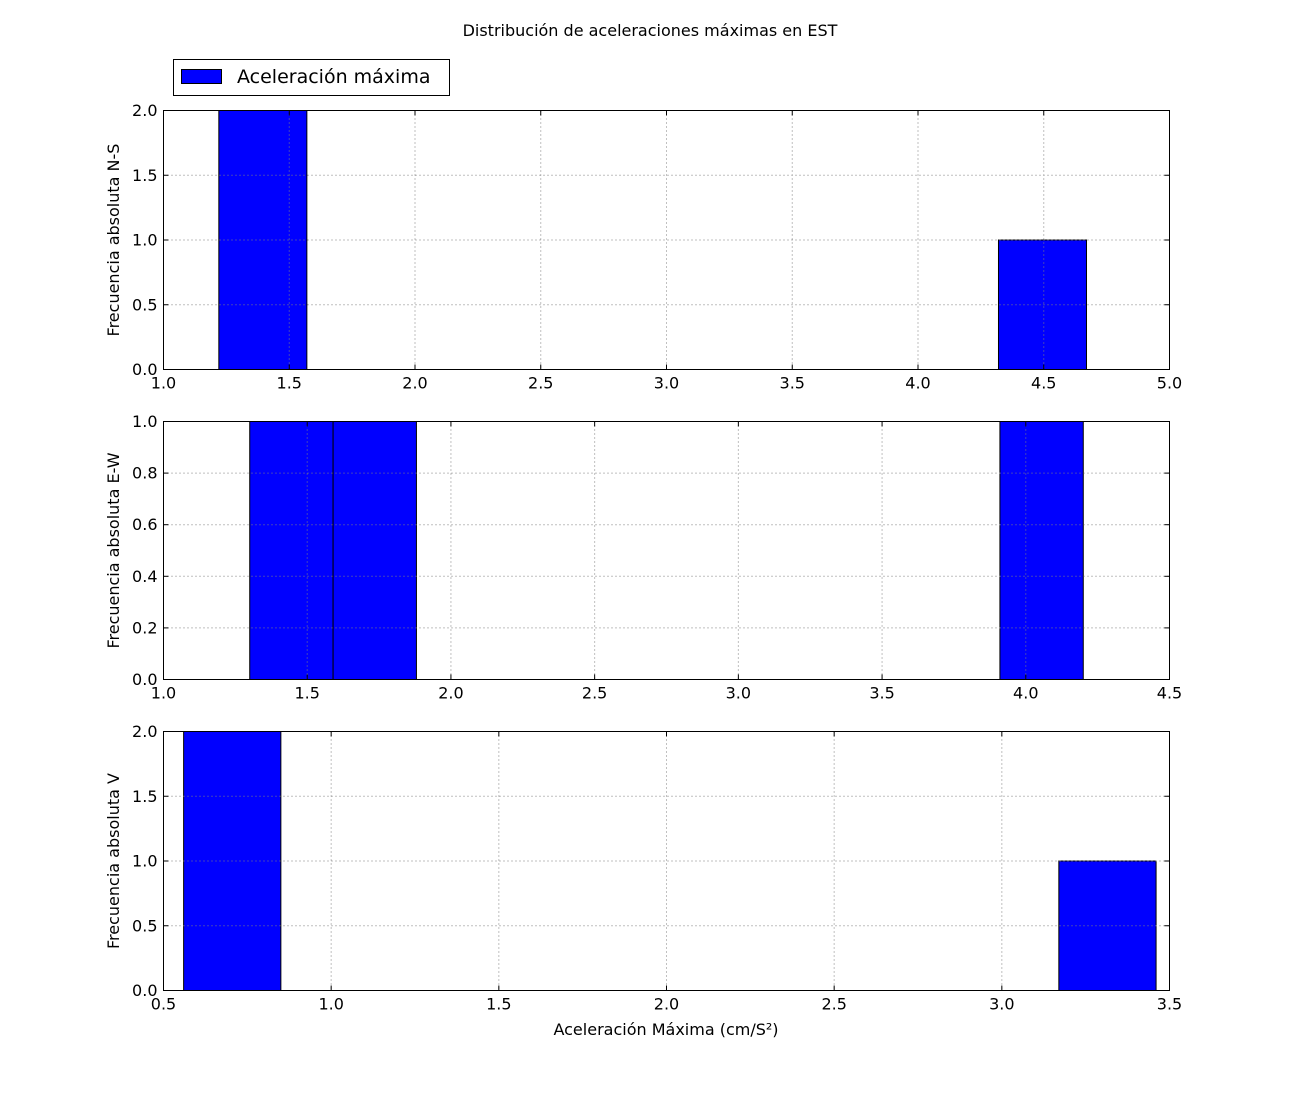  What do you see at coordinates (163, 383) in the screenshot?
I see `x-tick-label-ns-0: 1.0` at bounding box center [163, 383].